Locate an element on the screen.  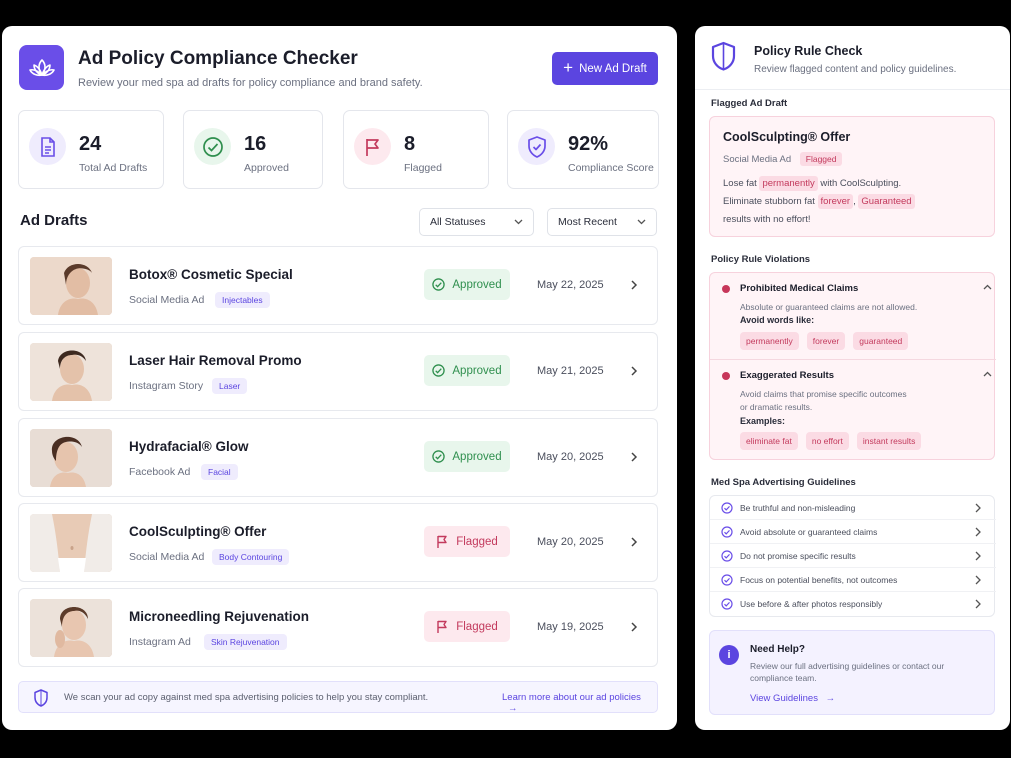
guideline-item: Do not promise specific results is located at coordinates (853, 556).